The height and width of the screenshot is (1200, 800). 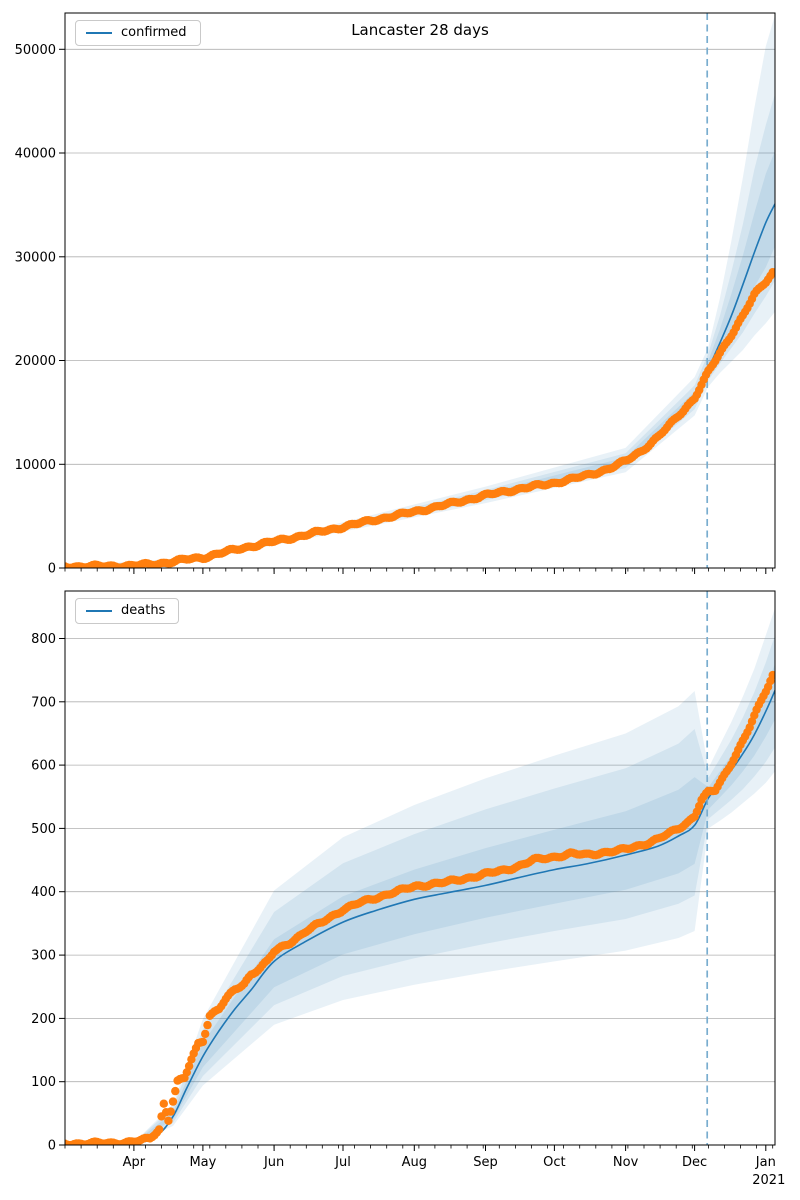 I want to click on x-tick-label: Apr, so click(x=134, y=1162).